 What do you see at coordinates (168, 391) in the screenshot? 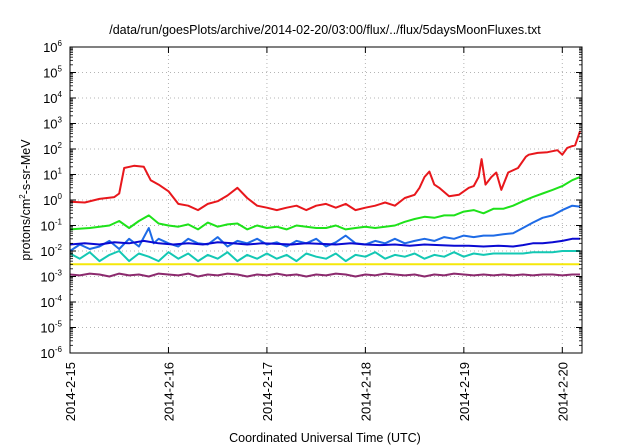
I see `x-tick-label: 2014-2-16` at bounding box center [168, 391].